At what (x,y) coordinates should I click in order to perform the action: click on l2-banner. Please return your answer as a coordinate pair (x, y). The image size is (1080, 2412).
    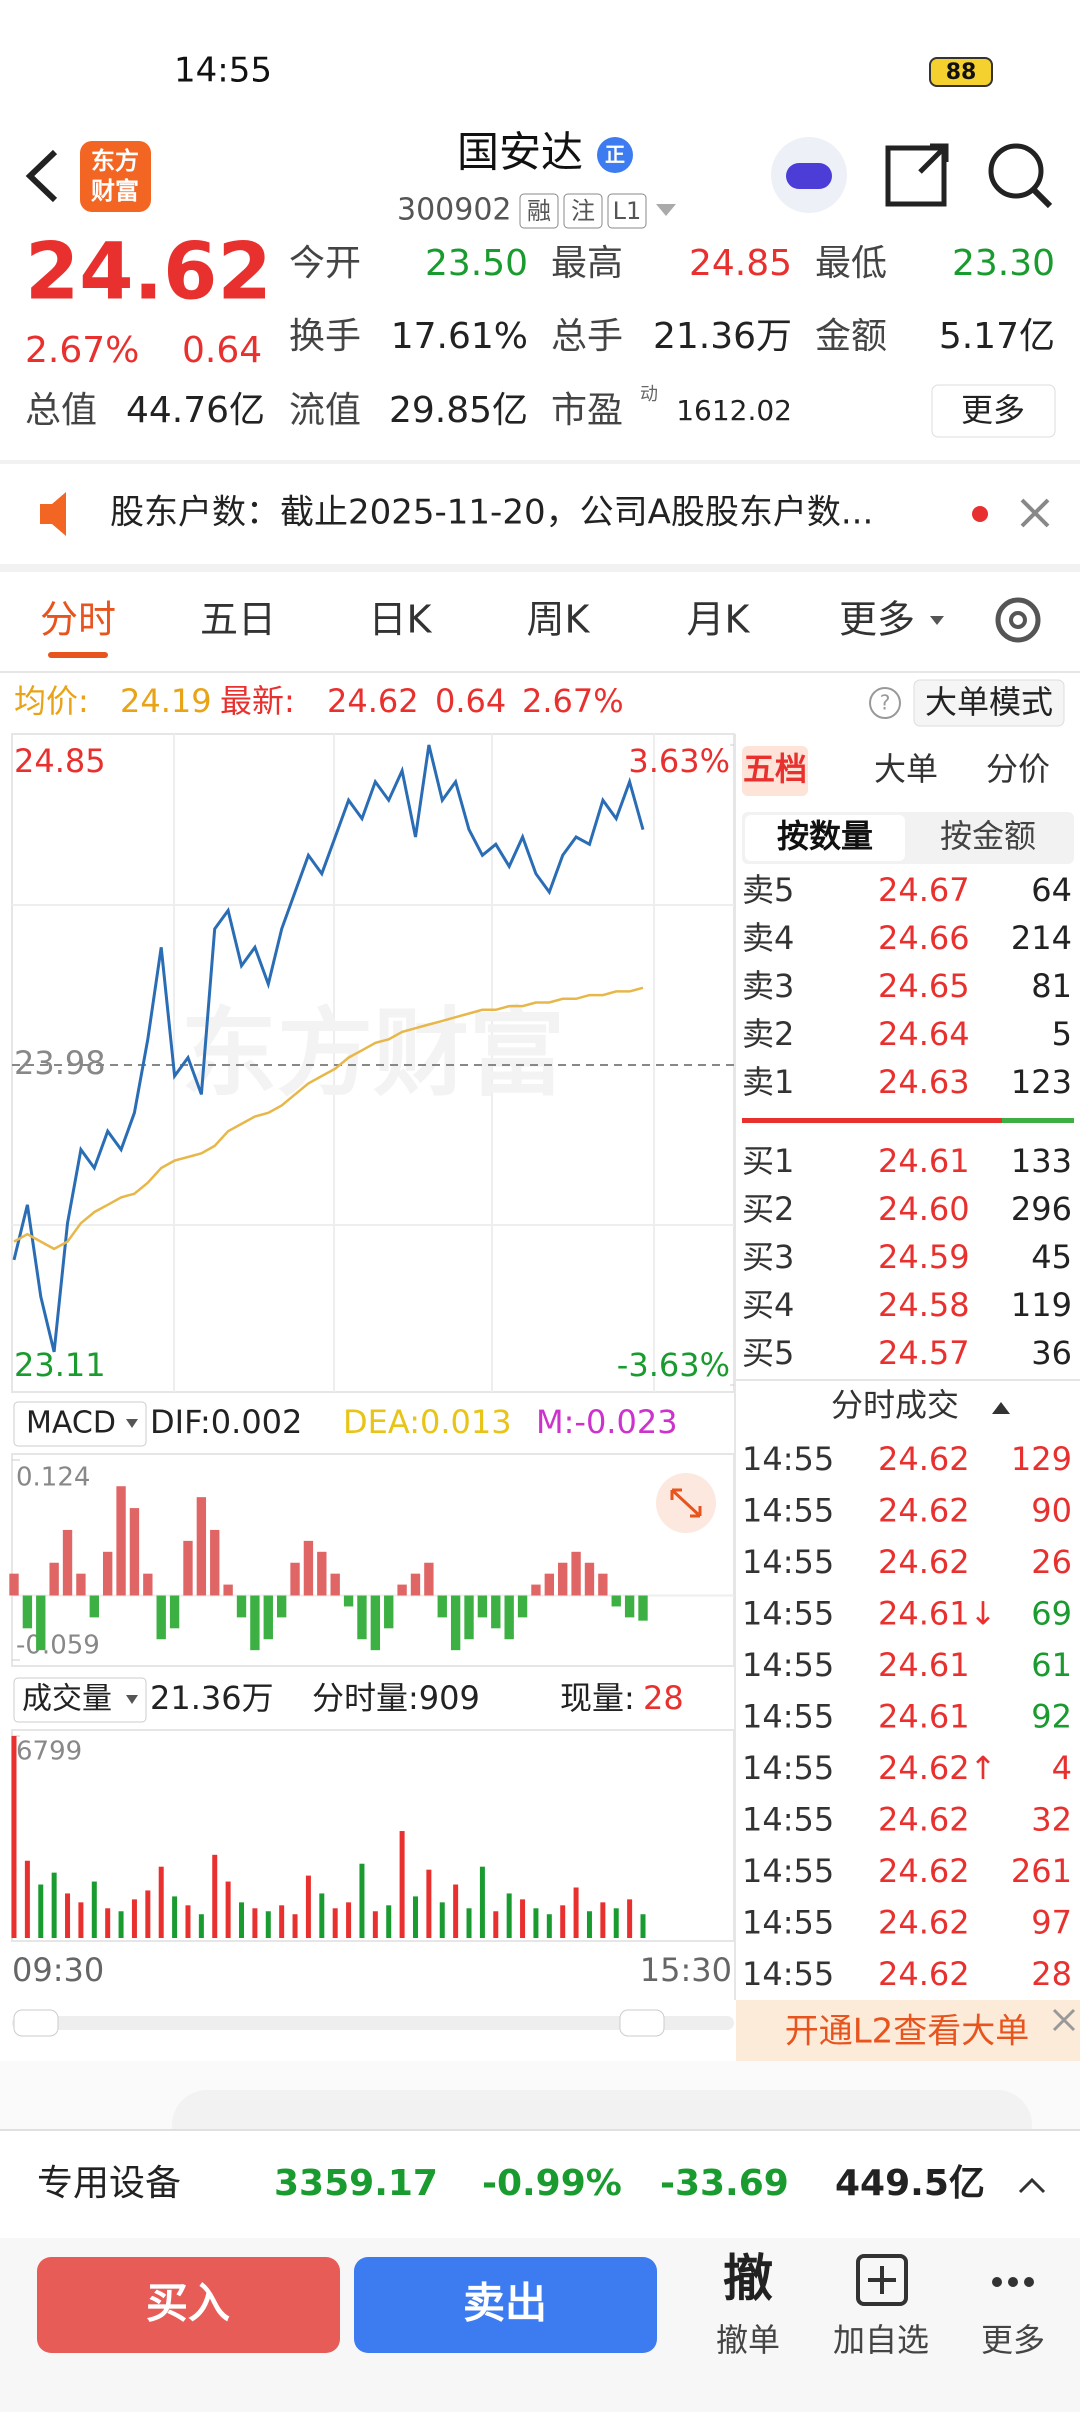
    Looking at the image, I should click on (908, 2030).